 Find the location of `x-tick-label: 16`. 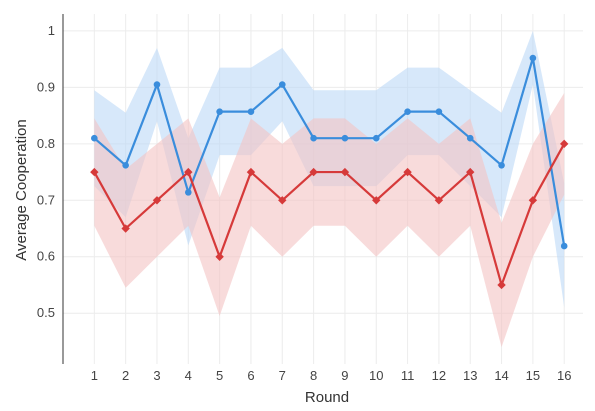

x-tick-label: 16 is located at coordinates (564, 375).